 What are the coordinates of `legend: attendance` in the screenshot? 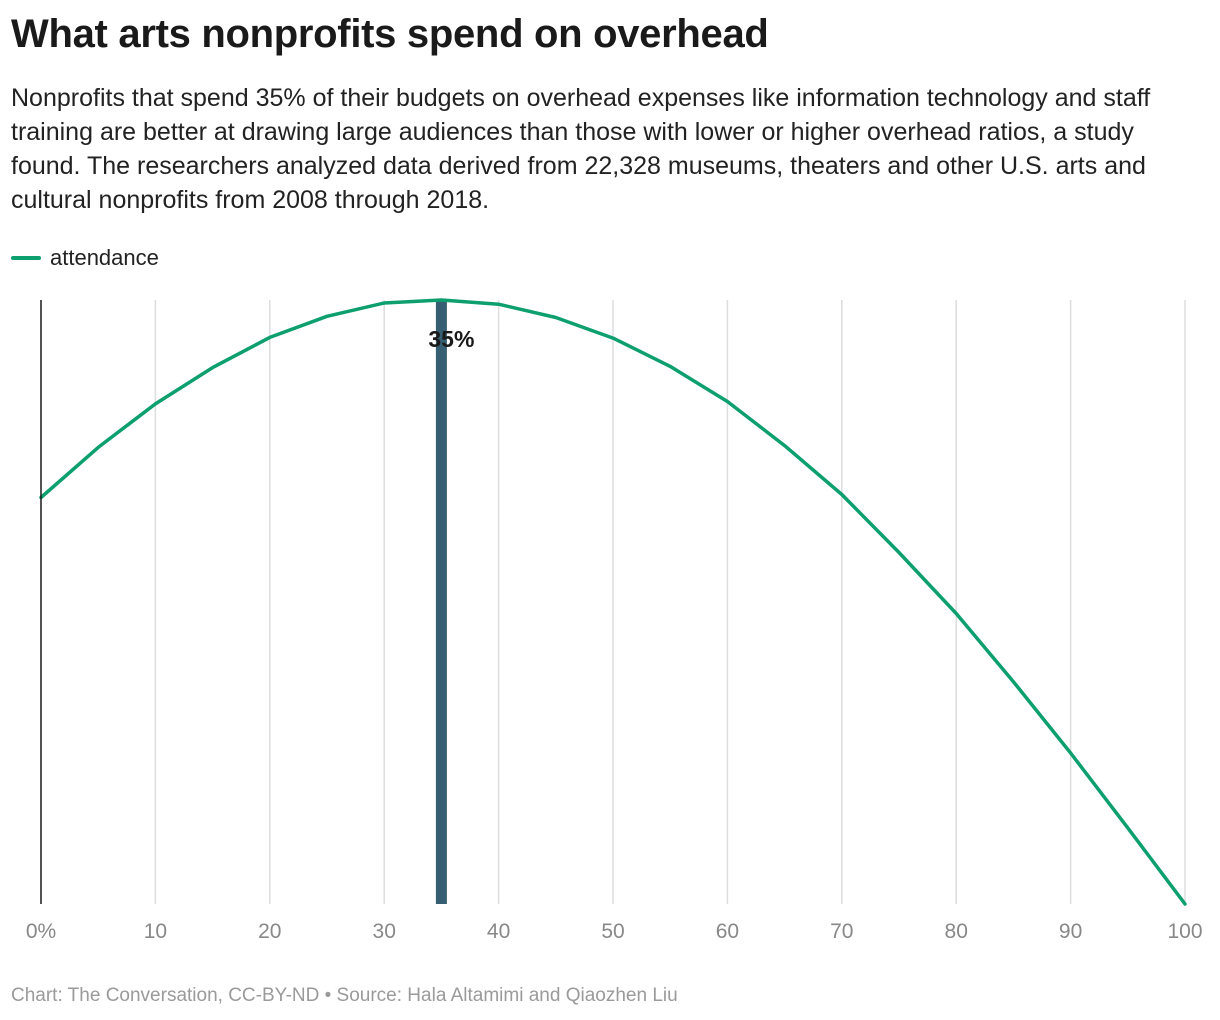 It's located at (85, 258).